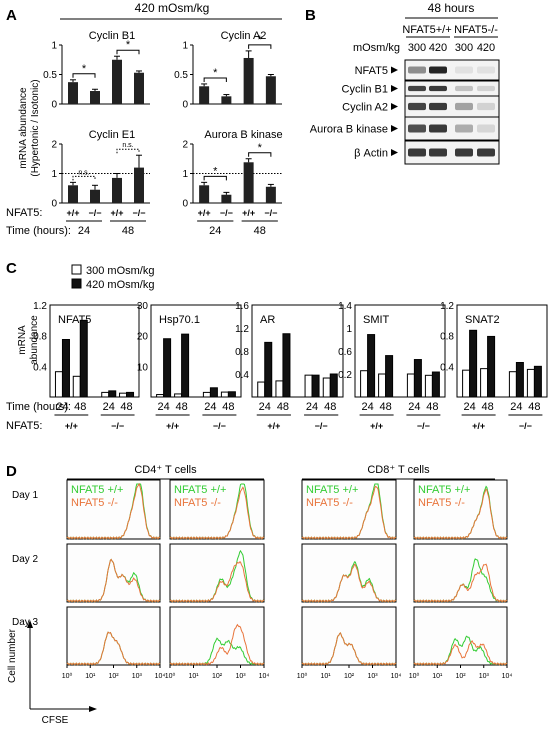  I want to click on panel-c-time-ar: 48, so click(283, 407).